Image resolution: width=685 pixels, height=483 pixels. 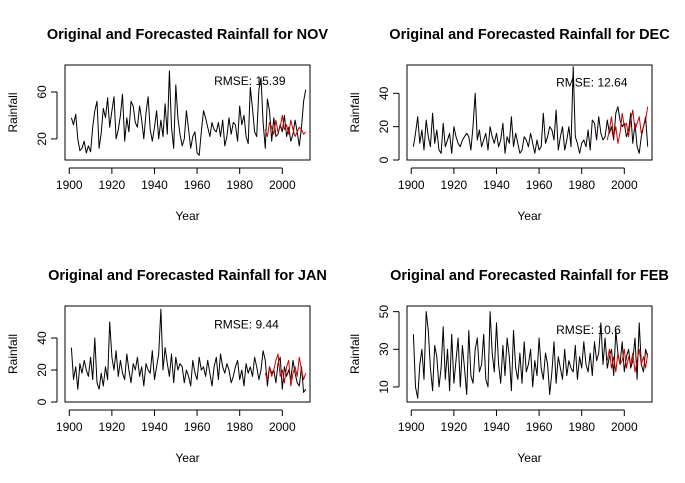 What do you see at coordinates (592, 83) in the screenshot?
I see `rmse-annotation: RMSE: 12.64` at bounding box center [592, 83].